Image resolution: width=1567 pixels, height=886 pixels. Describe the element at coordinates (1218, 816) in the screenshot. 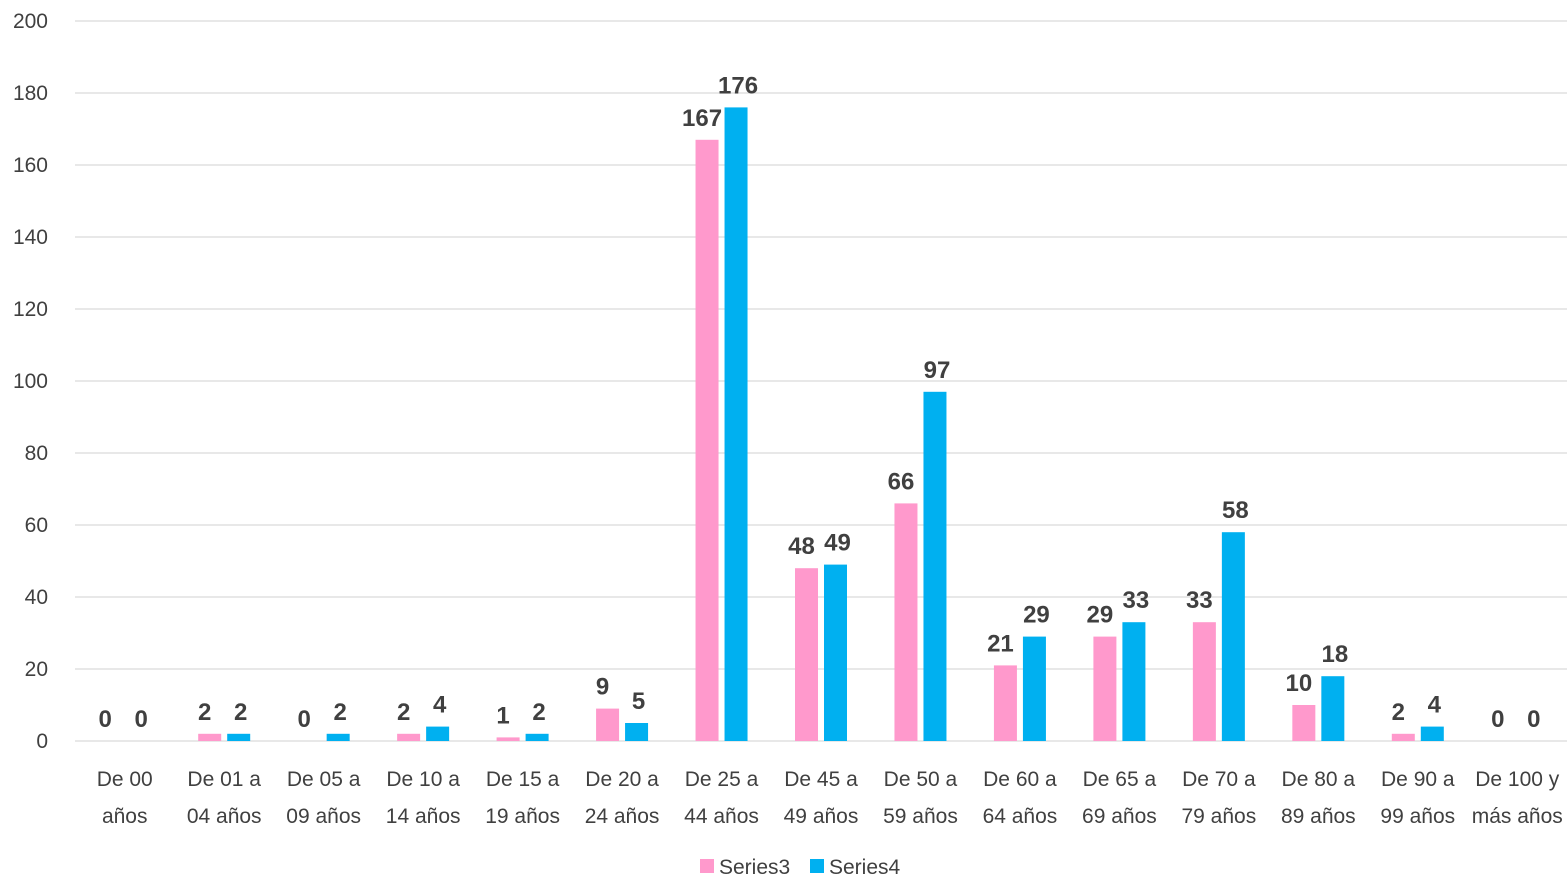

I see `x-category-label: 79 años` at that location.